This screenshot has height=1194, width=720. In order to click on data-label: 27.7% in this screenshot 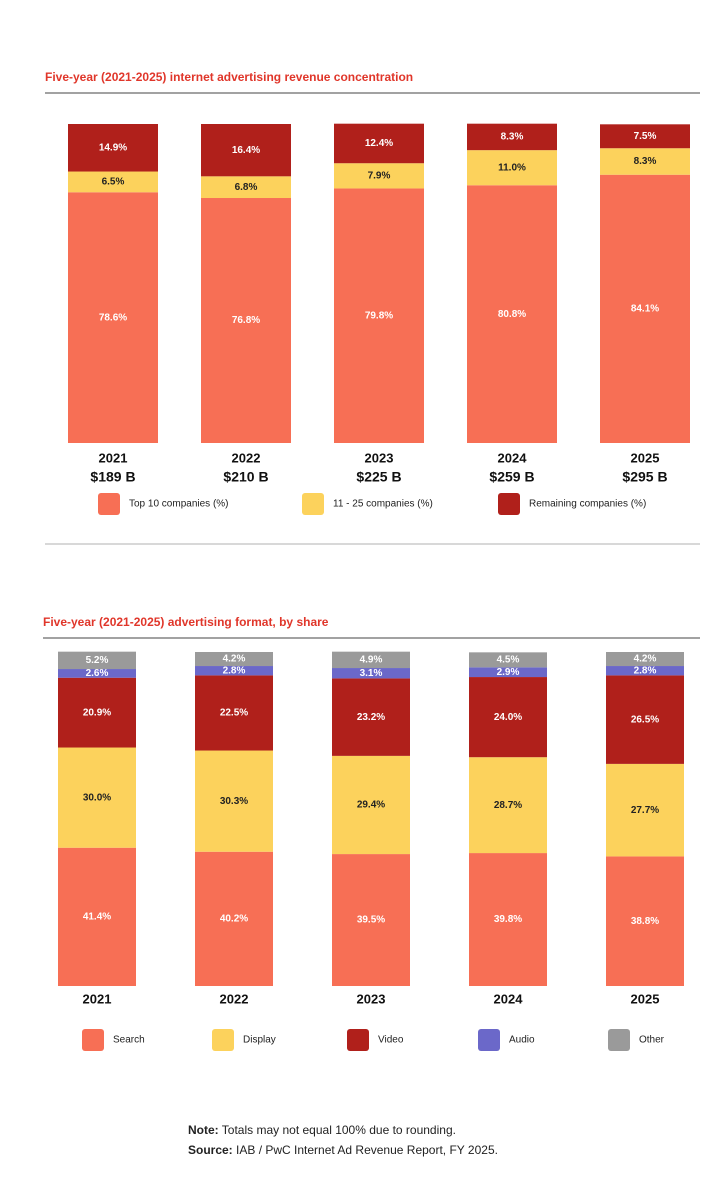, I will do `click(645, 810)`.